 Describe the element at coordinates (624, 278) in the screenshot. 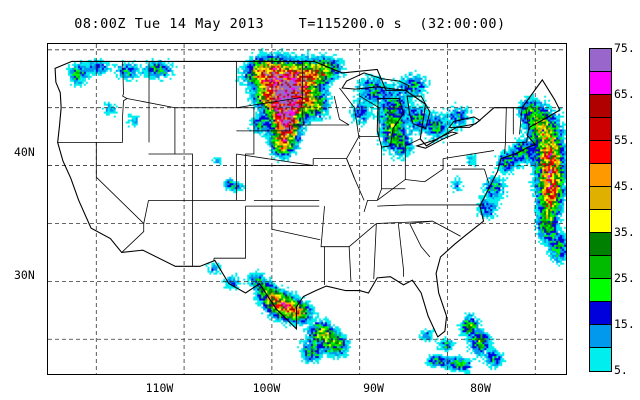

I see `colorbar-label-25: 25.` at that location.